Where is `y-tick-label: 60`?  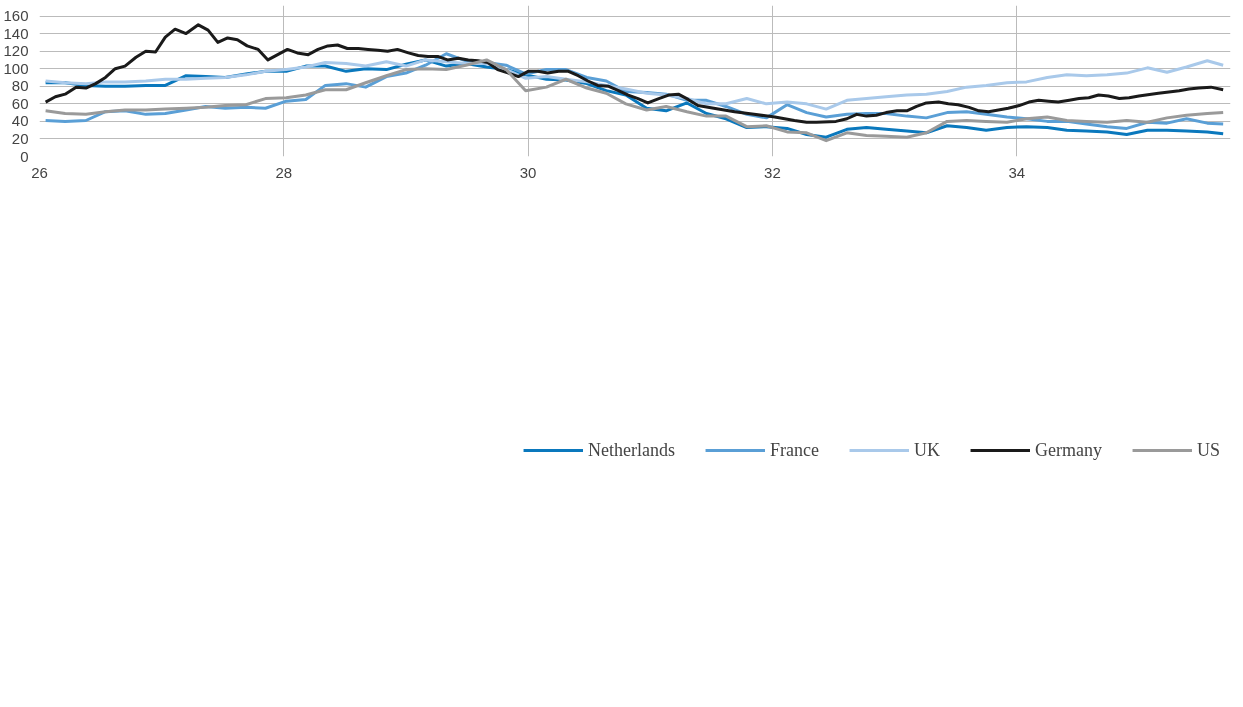
y-tick-label: 60 is located at coordinates (20, 103).